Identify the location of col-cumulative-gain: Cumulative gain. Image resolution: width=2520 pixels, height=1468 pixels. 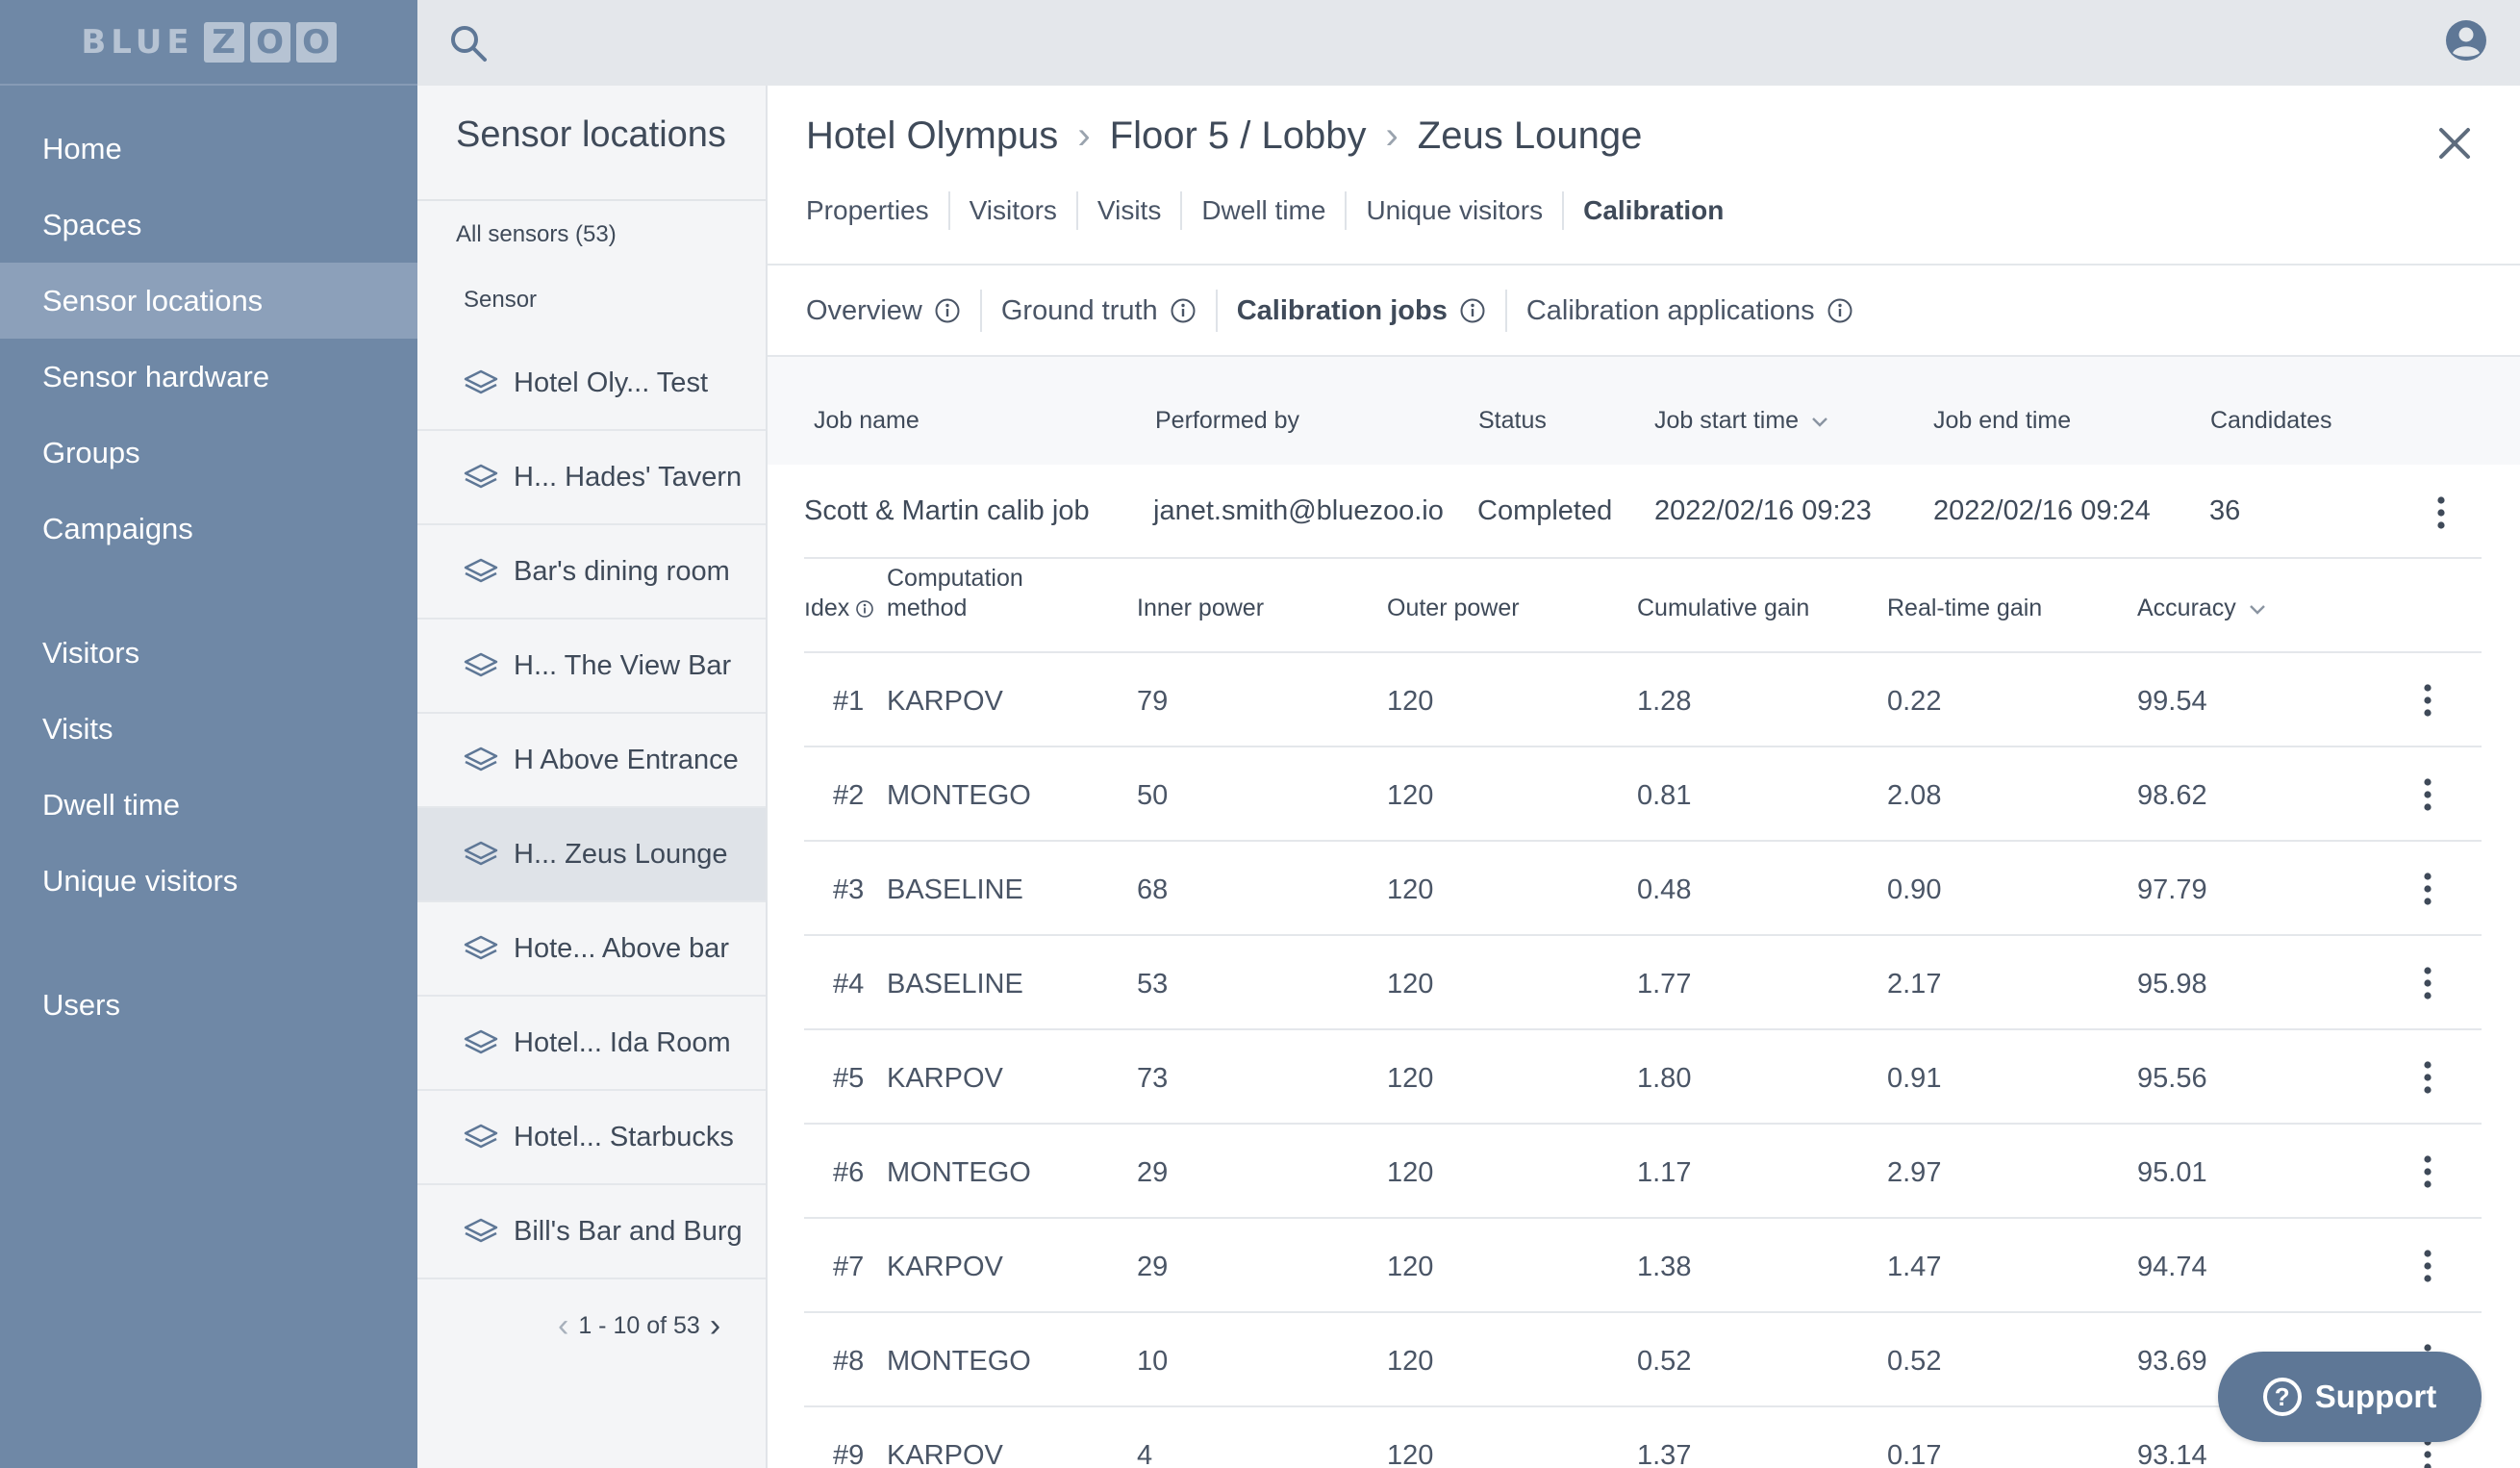
(1724, 608).